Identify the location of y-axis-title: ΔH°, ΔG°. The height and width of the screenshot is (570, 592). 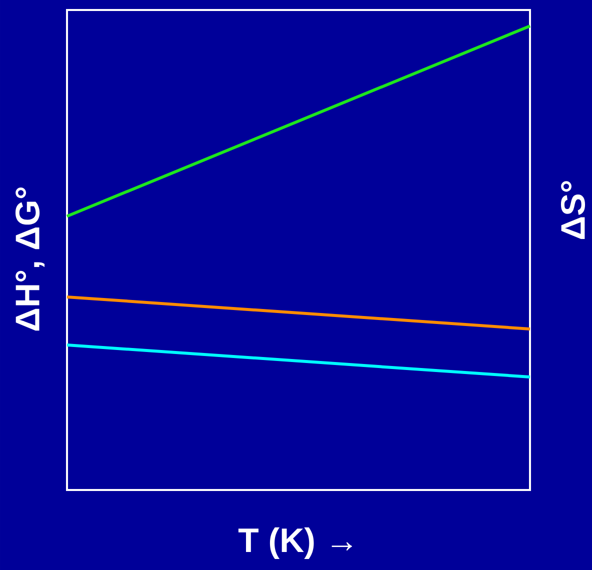
(30, 259).